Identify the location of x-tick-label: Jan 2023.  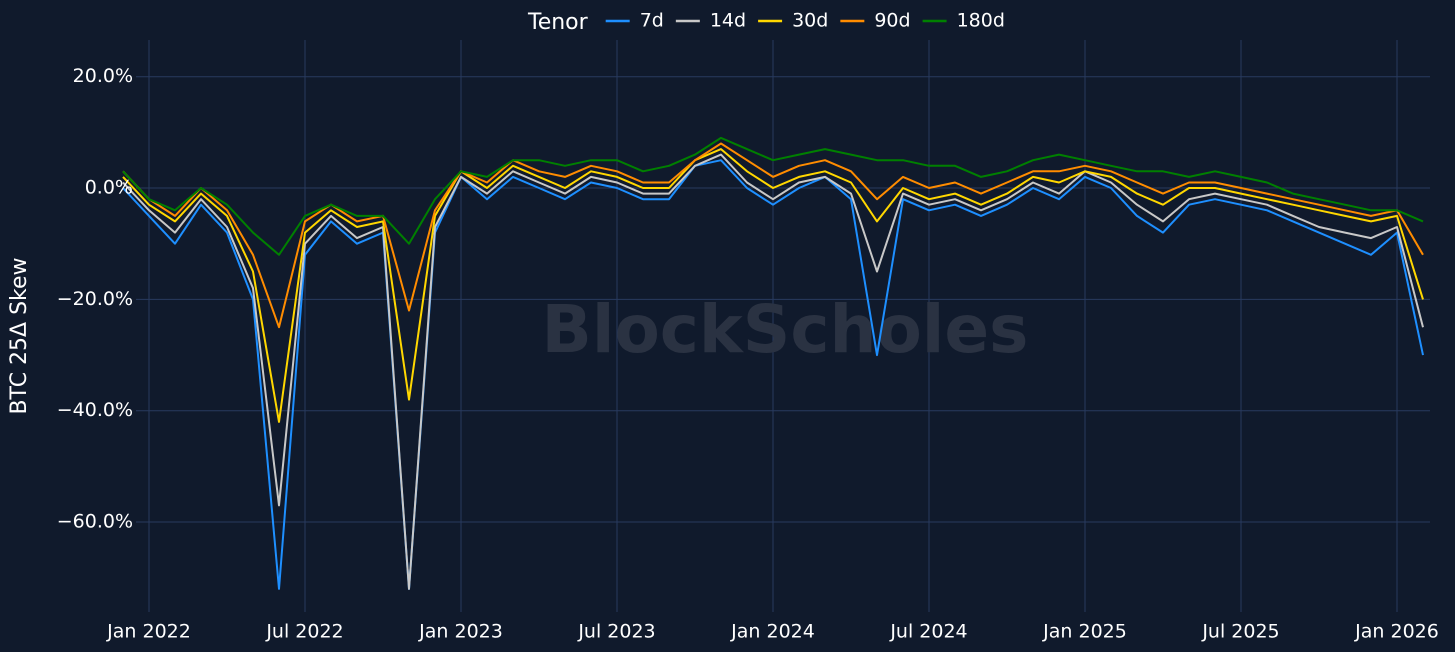
(460, 632).